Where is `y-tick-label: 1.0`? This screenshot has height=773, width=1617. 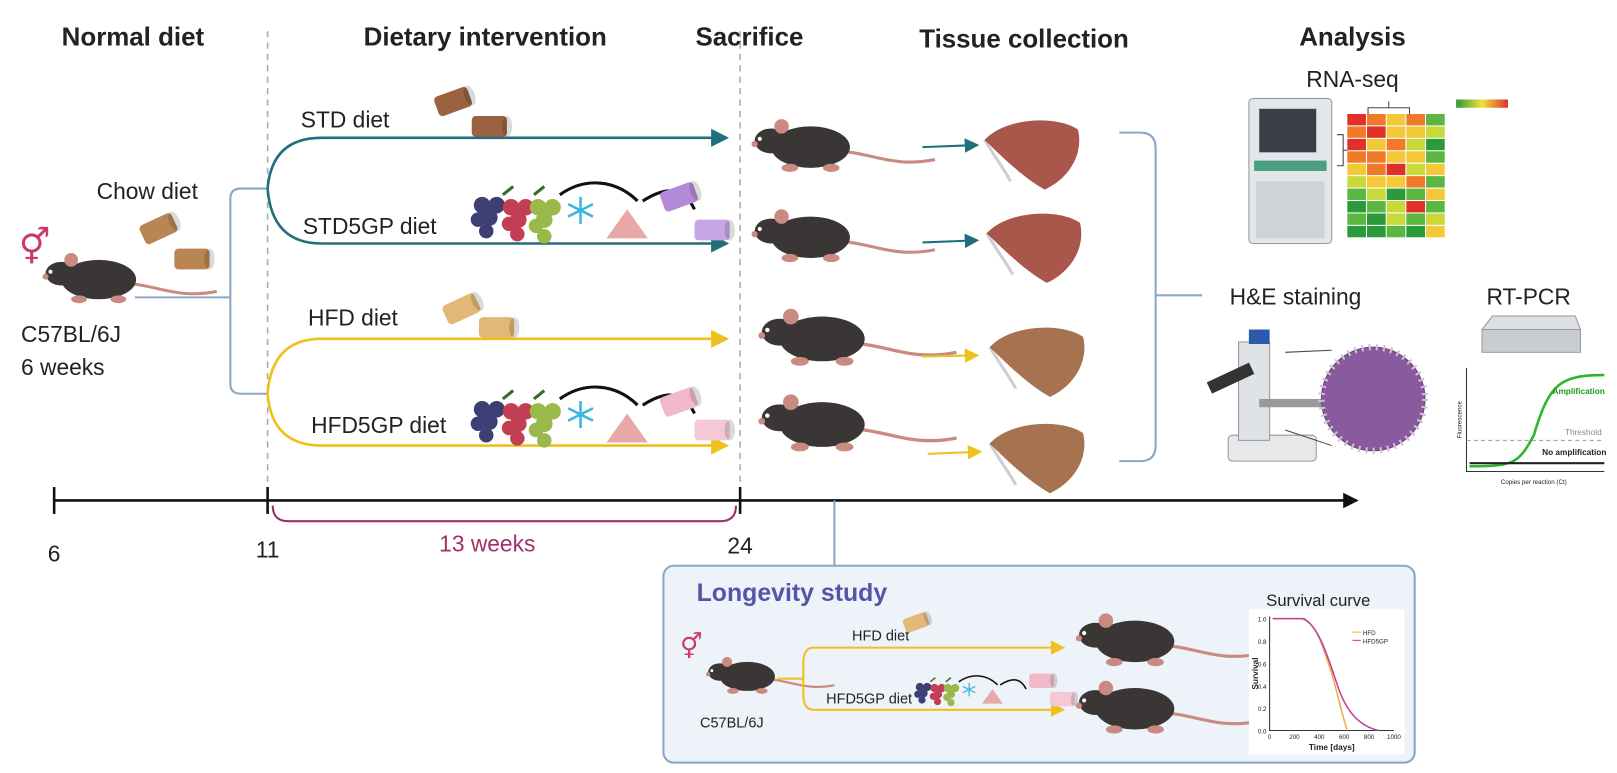 y-tick-label: 1.0 is located at coordinates (1262, 620).